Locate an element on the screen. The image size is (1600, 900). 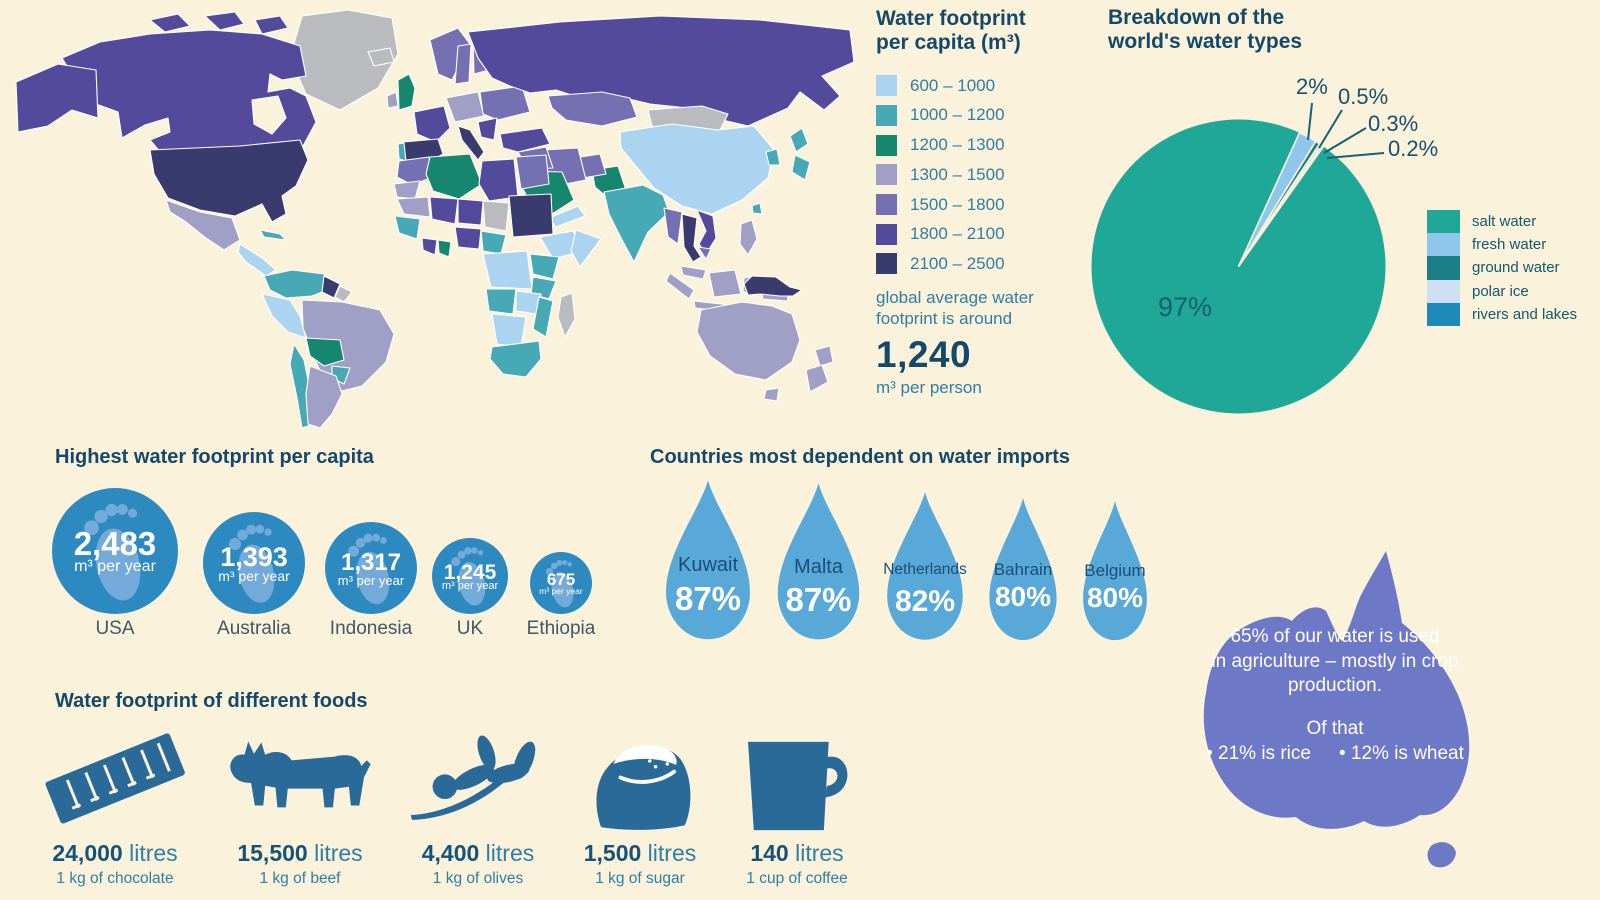
pie-chart is located at coordinates (1238, 258).